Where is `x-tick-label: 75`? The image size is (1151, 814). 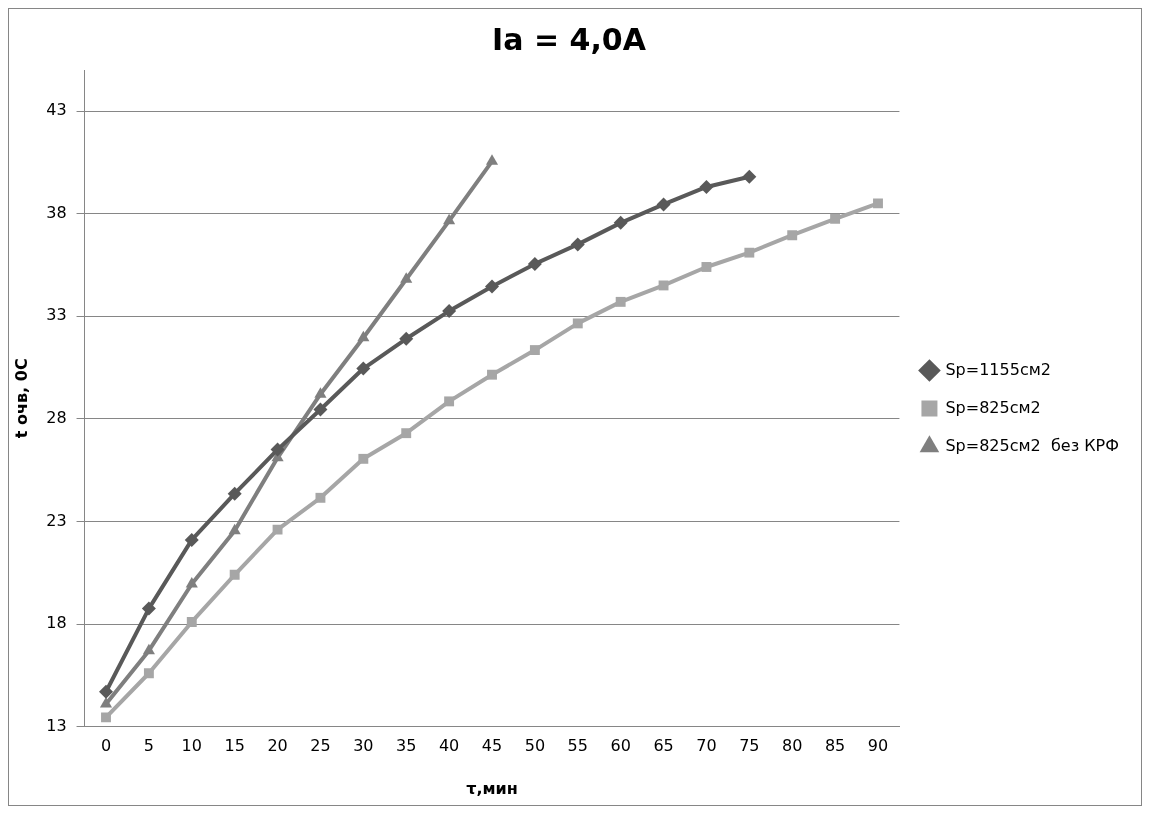 x-tick-label: 75 is located at coordinates (749, 746).